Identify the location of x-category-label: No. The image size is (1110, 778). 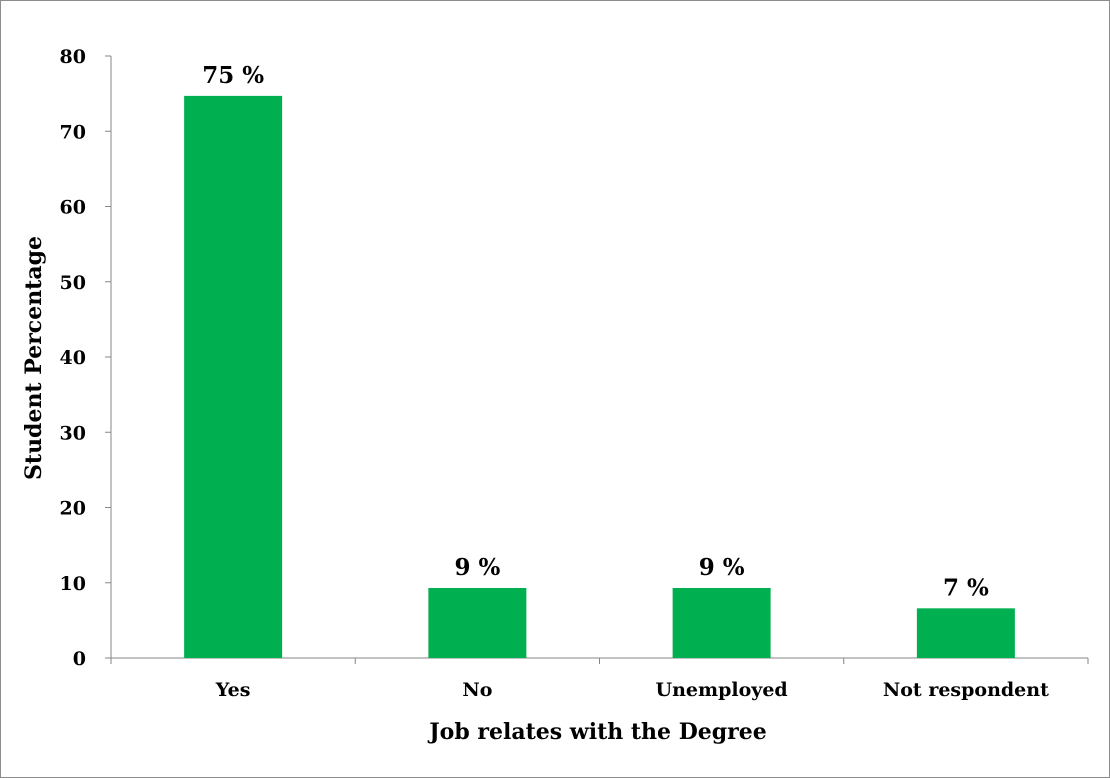
(477, 690).